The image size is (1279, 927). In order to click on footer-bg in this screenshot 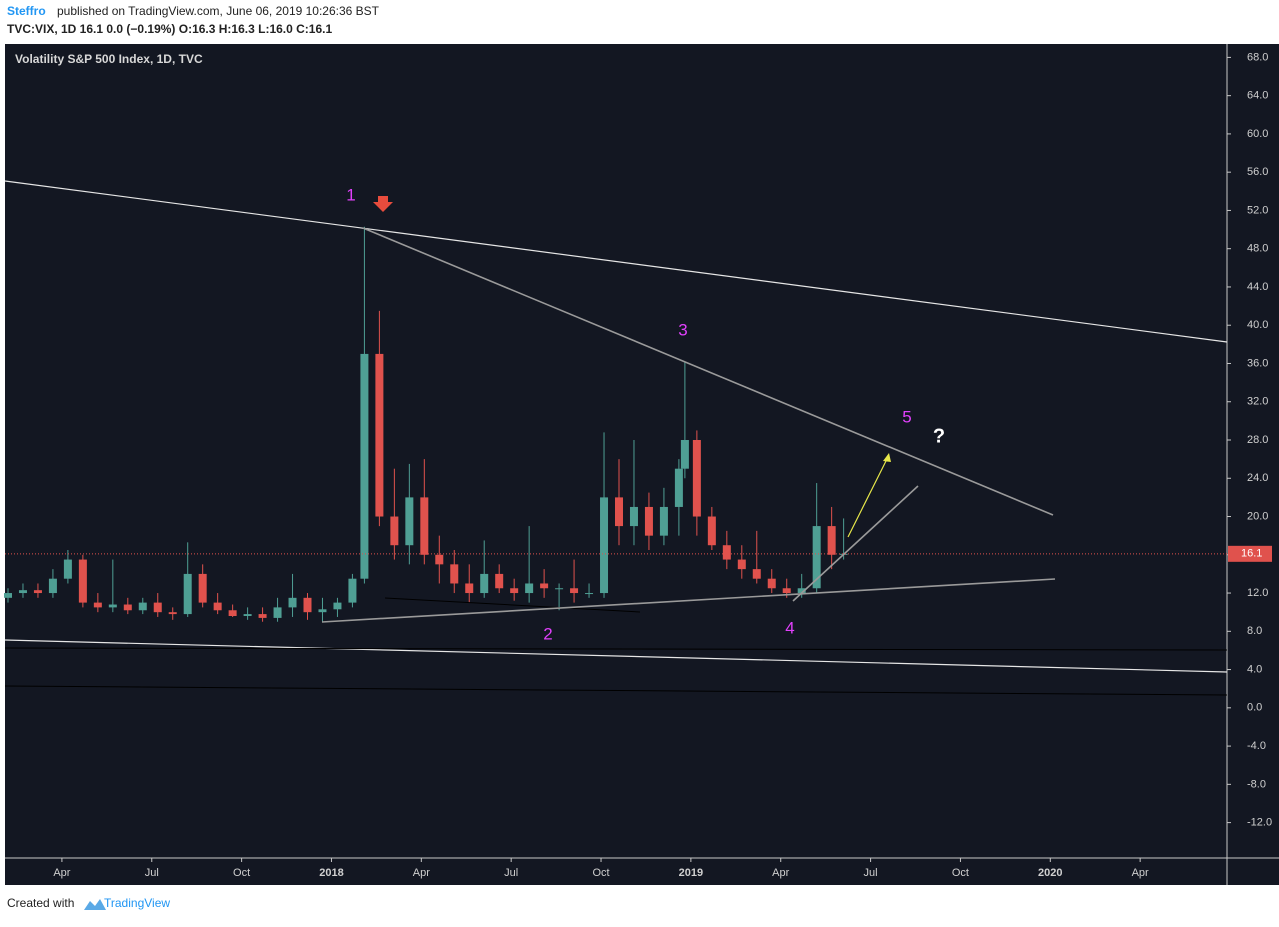, I will do `click(639, 903)`.